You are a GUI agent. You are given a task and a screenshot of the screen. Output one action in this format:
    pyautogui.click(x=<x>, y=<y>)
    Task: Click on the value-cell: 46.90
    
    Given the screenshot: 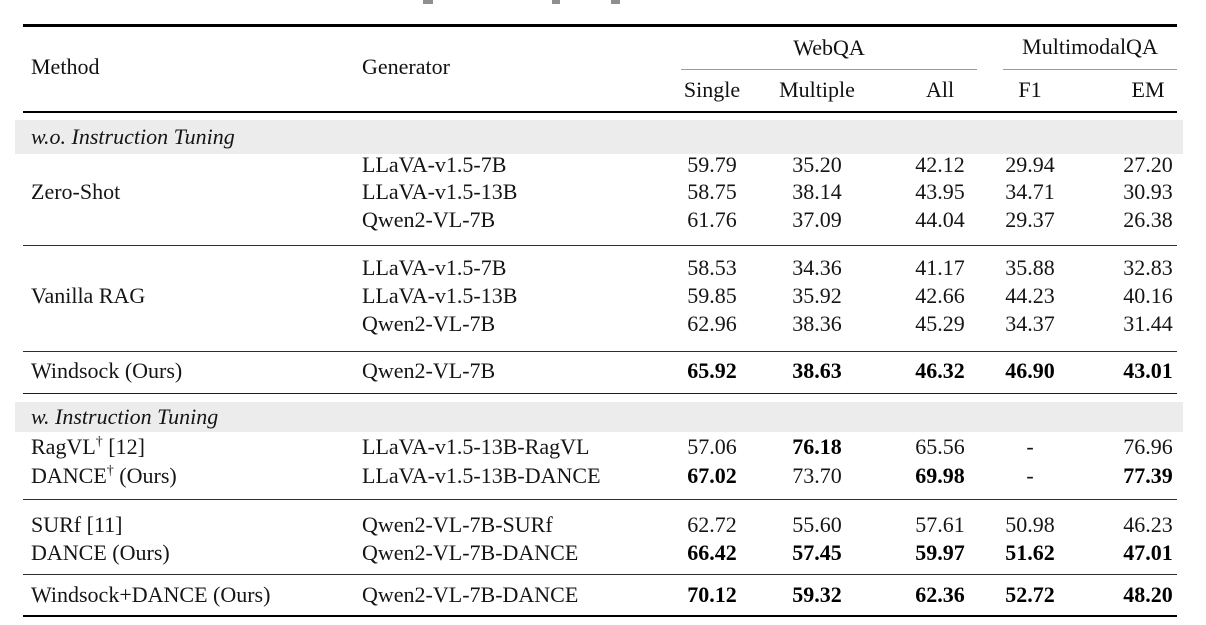 What is the action you would take?
    pyautogui.click(x=1030, y=370)
    